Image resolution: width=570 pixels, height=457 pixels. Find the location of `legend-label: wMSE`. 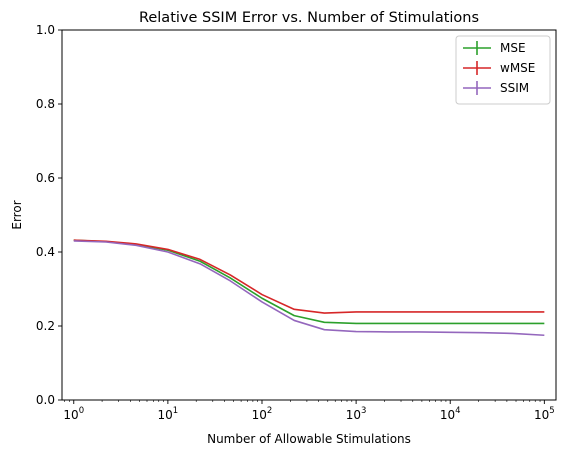

legend-label: wMSE is located at coordinates (517, 68).